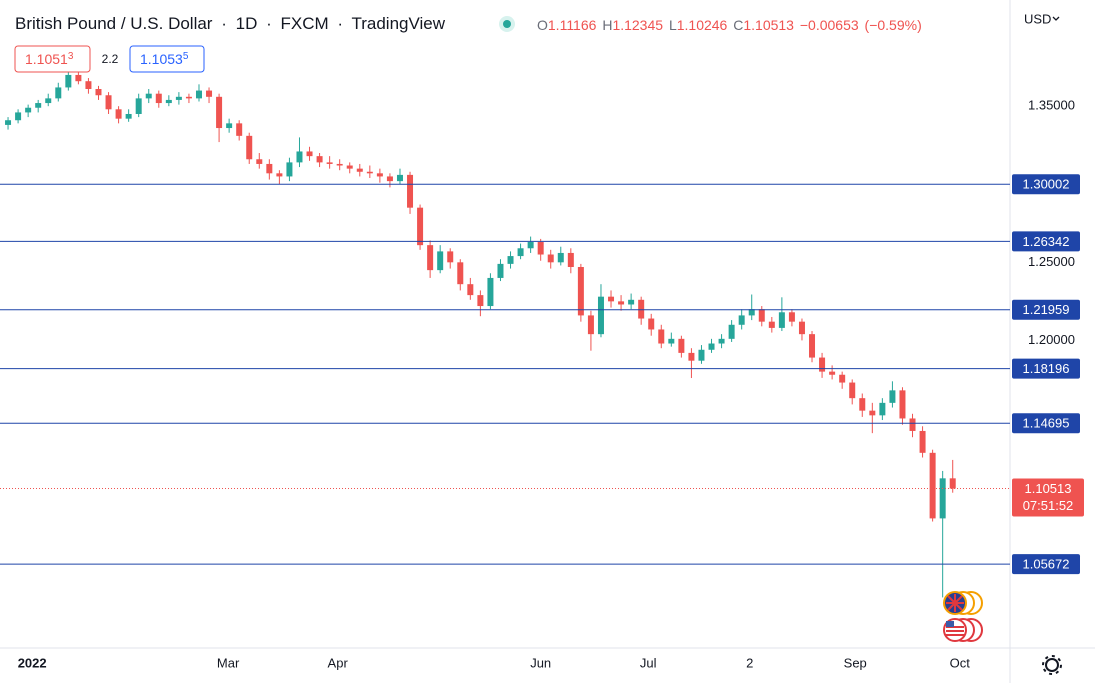 This screenshot has width=1095, height=683. I want to click on level-label: 1.21959, so click(1046, 309).